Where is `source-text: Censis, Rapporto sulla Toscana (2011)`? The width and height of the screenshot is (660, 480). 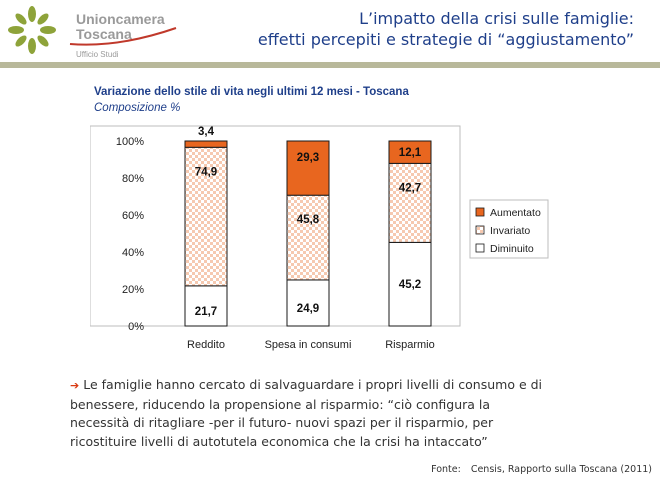
source-text: Censis, Rapporto sulla Toscana (2011) is located at coordinates (561, 469).